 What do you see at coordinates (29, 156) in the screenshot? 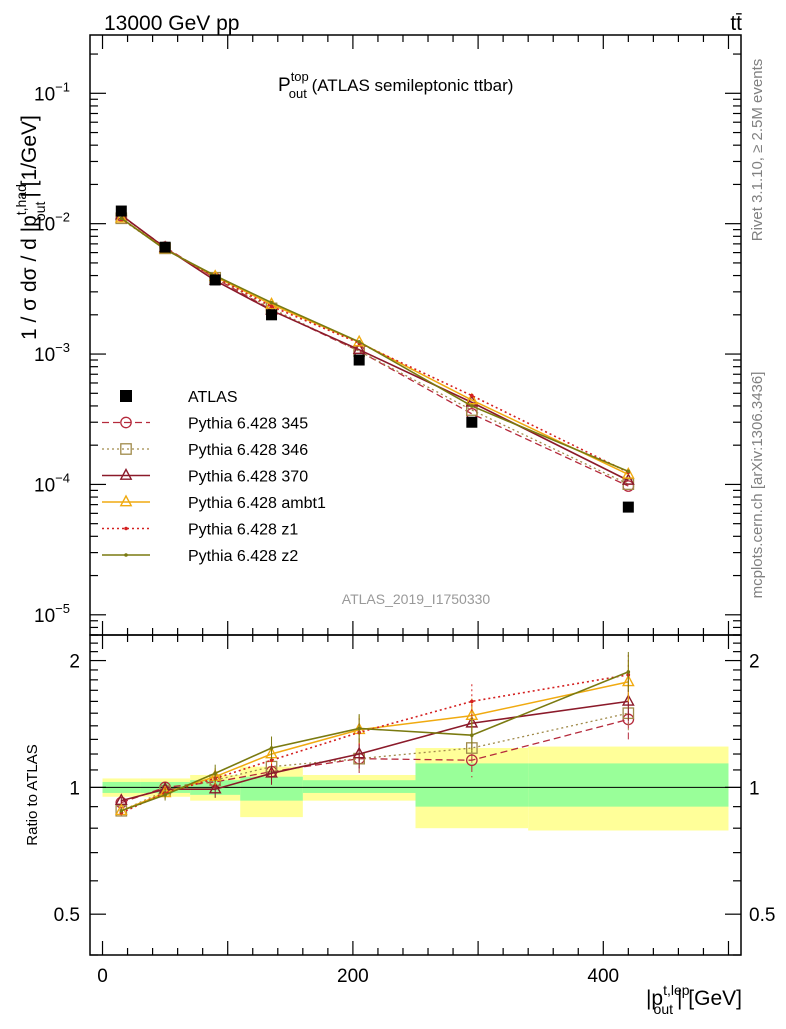
I see `main-y-label-post: | [1/GeV]` at bounding box center [29, 156].